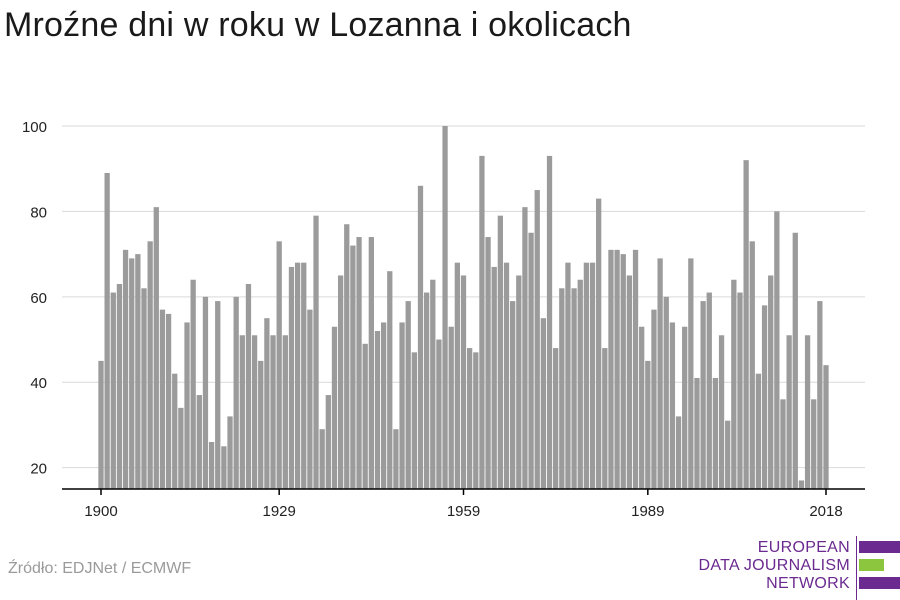  I want to click on x-tick-label: 1989, so click(647, 511).